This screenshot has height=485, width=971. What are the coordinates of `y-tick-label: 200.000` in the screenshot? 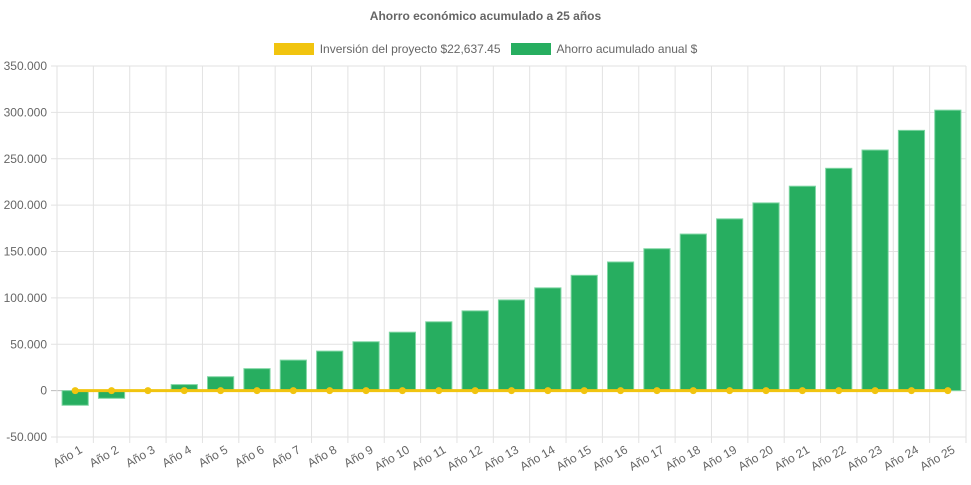 It's located at (26, 205).